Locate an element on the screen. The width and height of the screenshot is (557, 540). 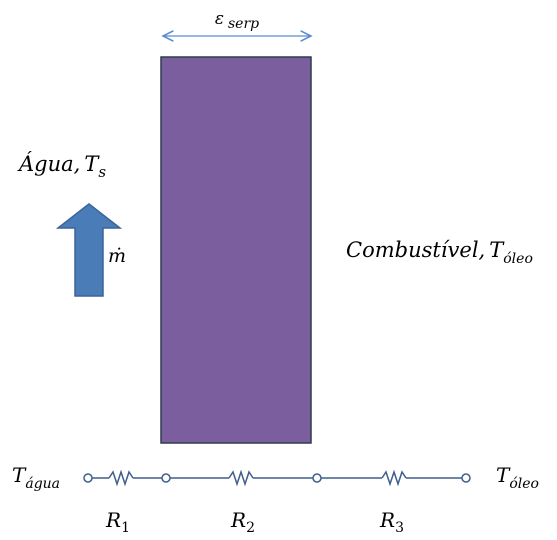
flow-arrow-icon is located at coordinates (89, 250).